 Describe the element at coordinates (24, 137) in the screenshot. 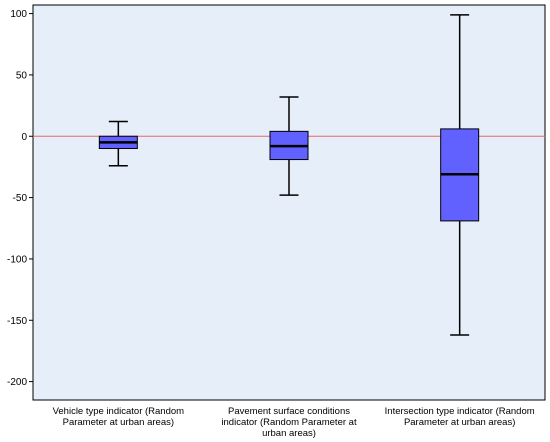

I see `y-tick-label: 0` at that location.